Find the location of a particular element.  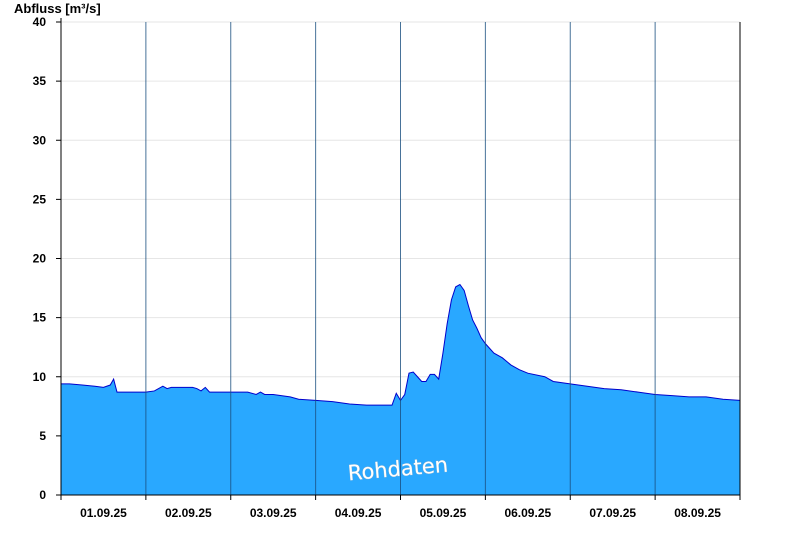

x-tick-label: 04.09.25 is located at coordinates (358, 513).